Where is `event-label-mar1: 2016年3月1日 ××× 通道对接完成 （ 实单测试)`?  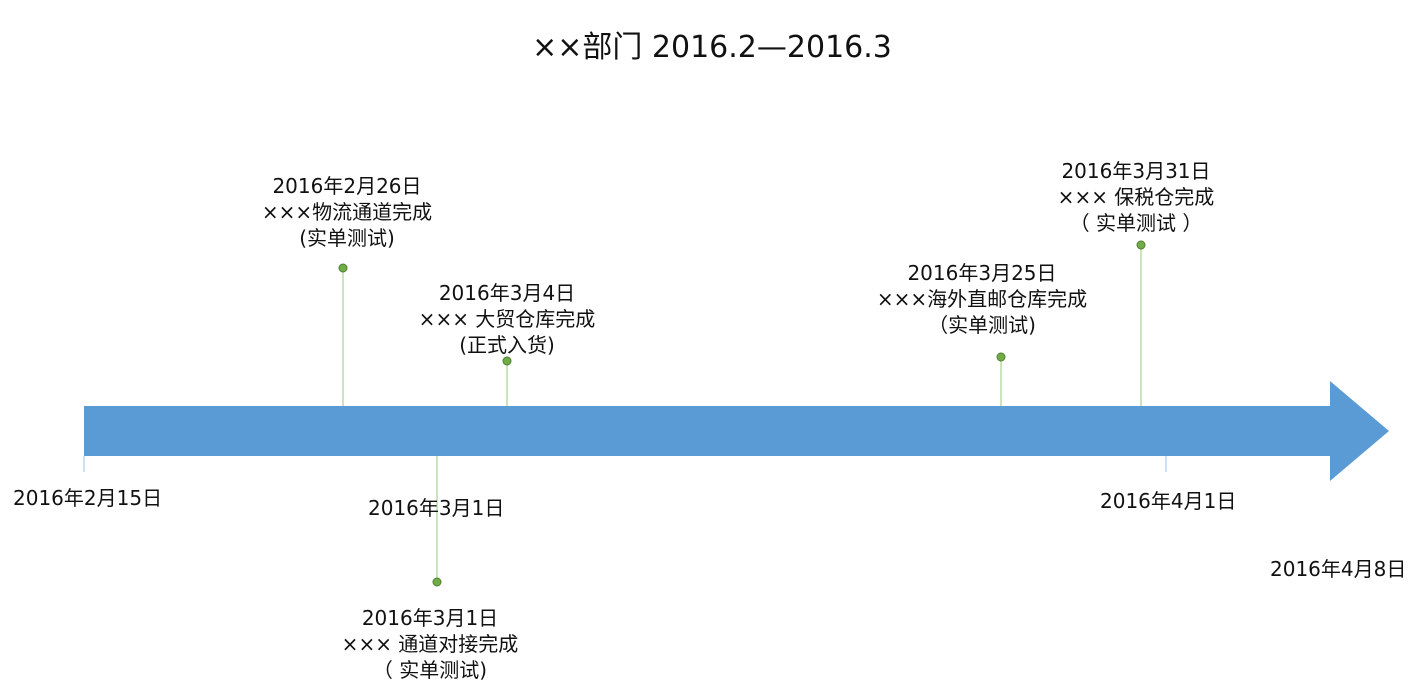
event-label-mar1: 2016年3月1日 ××× 通道对接完成 （ 实单测试) is located at coordinates (430, 644).